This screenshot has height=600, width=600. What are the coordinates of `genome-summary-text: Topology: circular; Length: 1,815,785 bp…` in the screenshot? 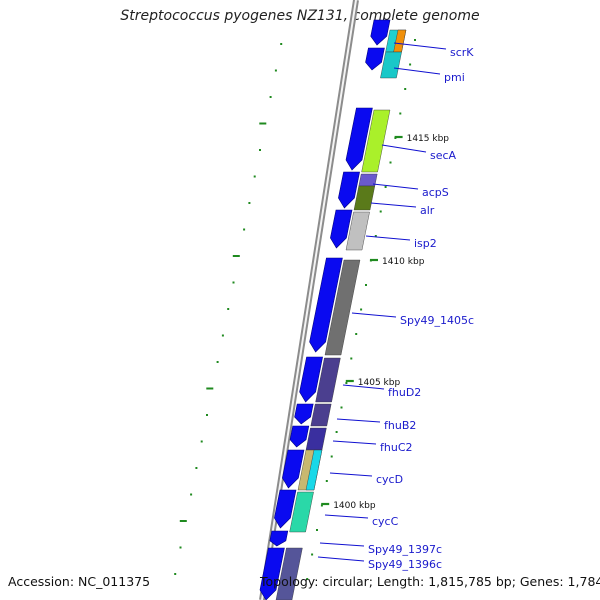 It's located at (430, 581).